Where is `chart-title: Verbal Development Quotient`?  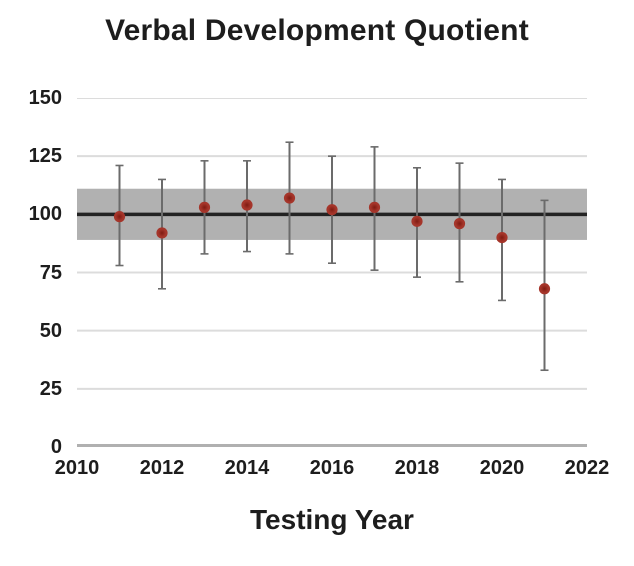 chart-title: Verbal Development Quotient is located at coordinates (317, 30).